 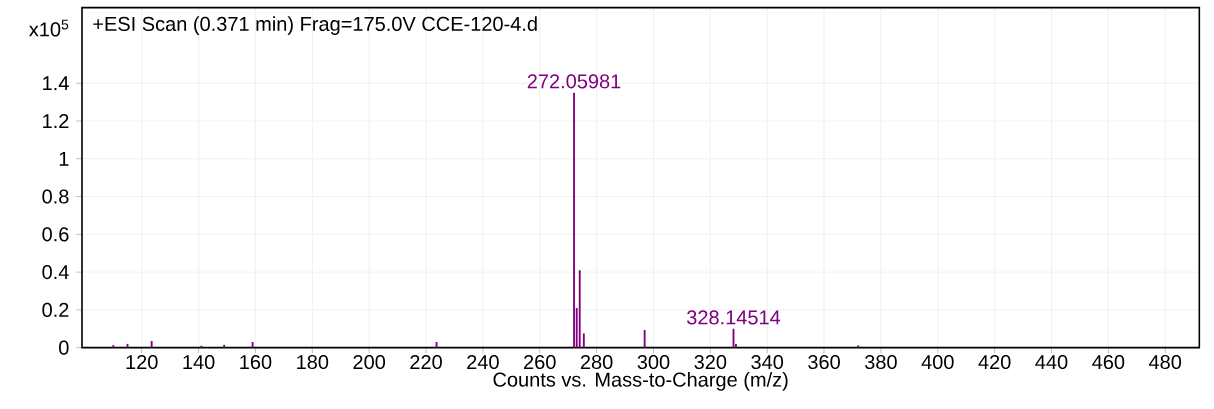 I want to click on y-tick-label: 1.4, so click(x=56, y=83).